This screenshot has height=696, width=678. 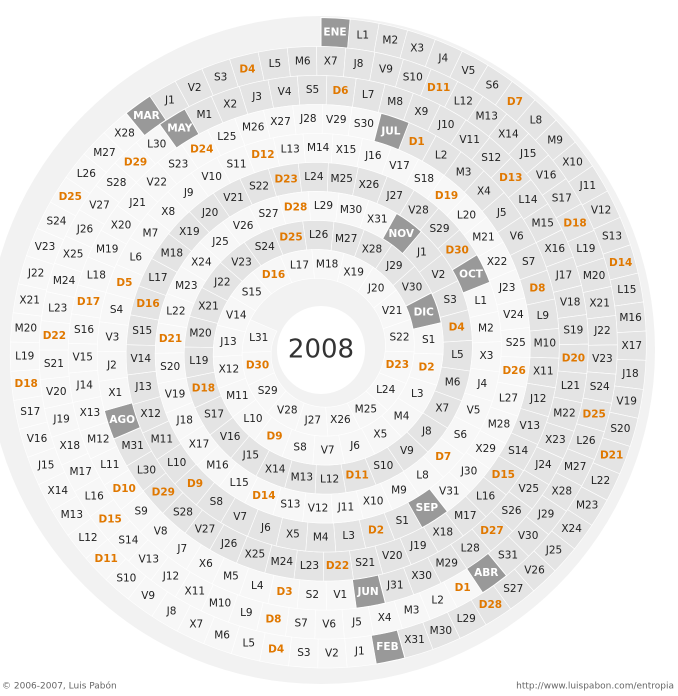 I want to click on day-label: L26, so click(x=319, y=235).